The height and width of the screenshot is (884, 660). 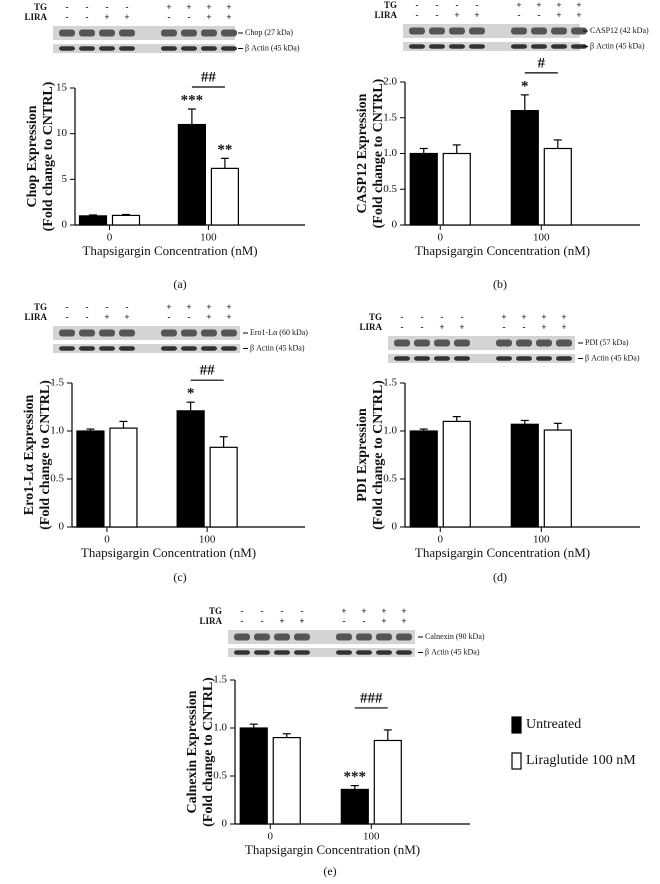 I want to click on y-axis-title: Calnexin Expression, so click(x=192, y=751).